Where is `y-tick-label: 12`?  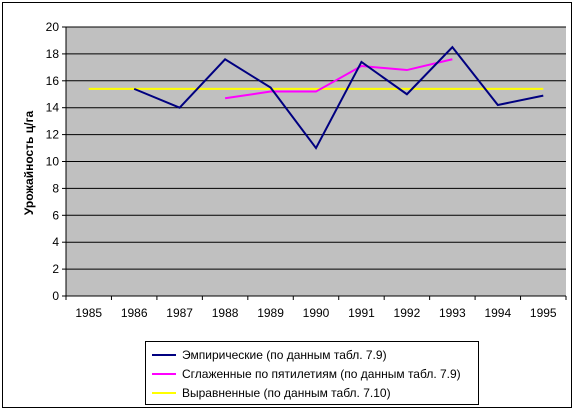
y-tick-label: 12 is located at coordinates (53, 135).